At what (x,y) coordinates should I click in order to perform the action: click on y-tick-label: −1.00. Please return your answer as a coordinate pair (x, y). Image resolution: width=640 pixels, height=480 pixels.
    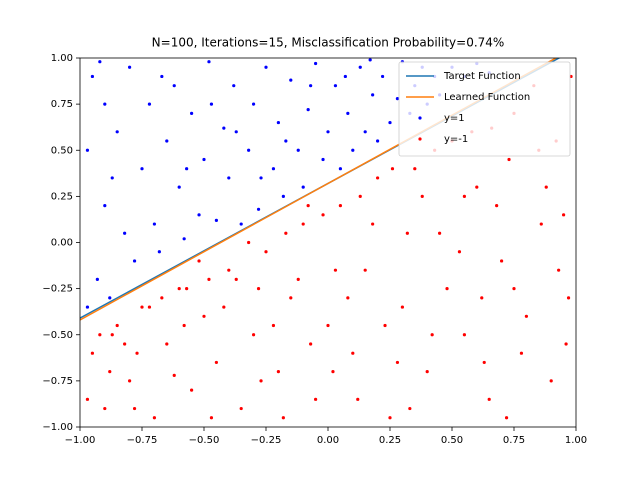
    Looking at the image, I should click on (57, 427).